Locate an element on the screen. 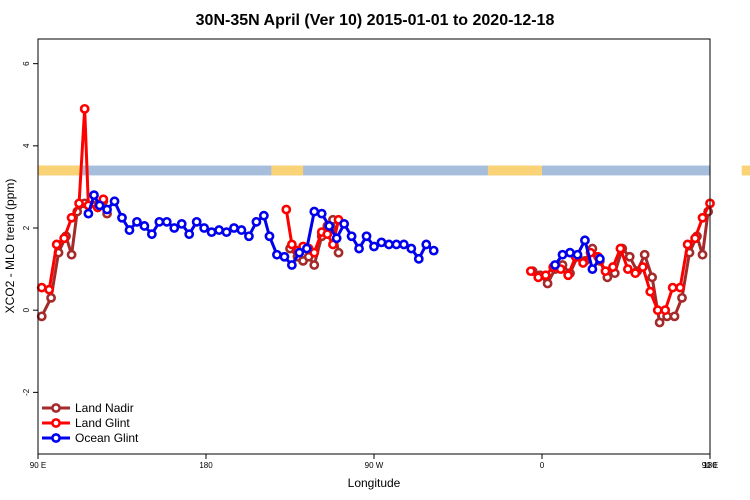 The image size is (750, 500). legend-item: Ocean Glint is located at coordinates (90, 438).